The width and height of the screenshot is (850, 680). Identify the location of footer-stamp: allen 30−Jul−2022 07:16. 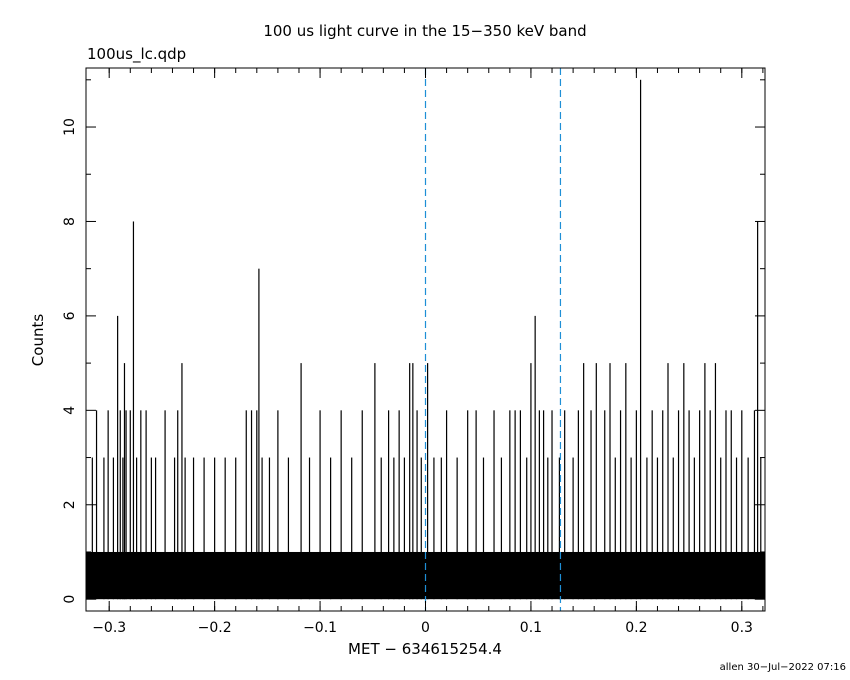
(782, 667).